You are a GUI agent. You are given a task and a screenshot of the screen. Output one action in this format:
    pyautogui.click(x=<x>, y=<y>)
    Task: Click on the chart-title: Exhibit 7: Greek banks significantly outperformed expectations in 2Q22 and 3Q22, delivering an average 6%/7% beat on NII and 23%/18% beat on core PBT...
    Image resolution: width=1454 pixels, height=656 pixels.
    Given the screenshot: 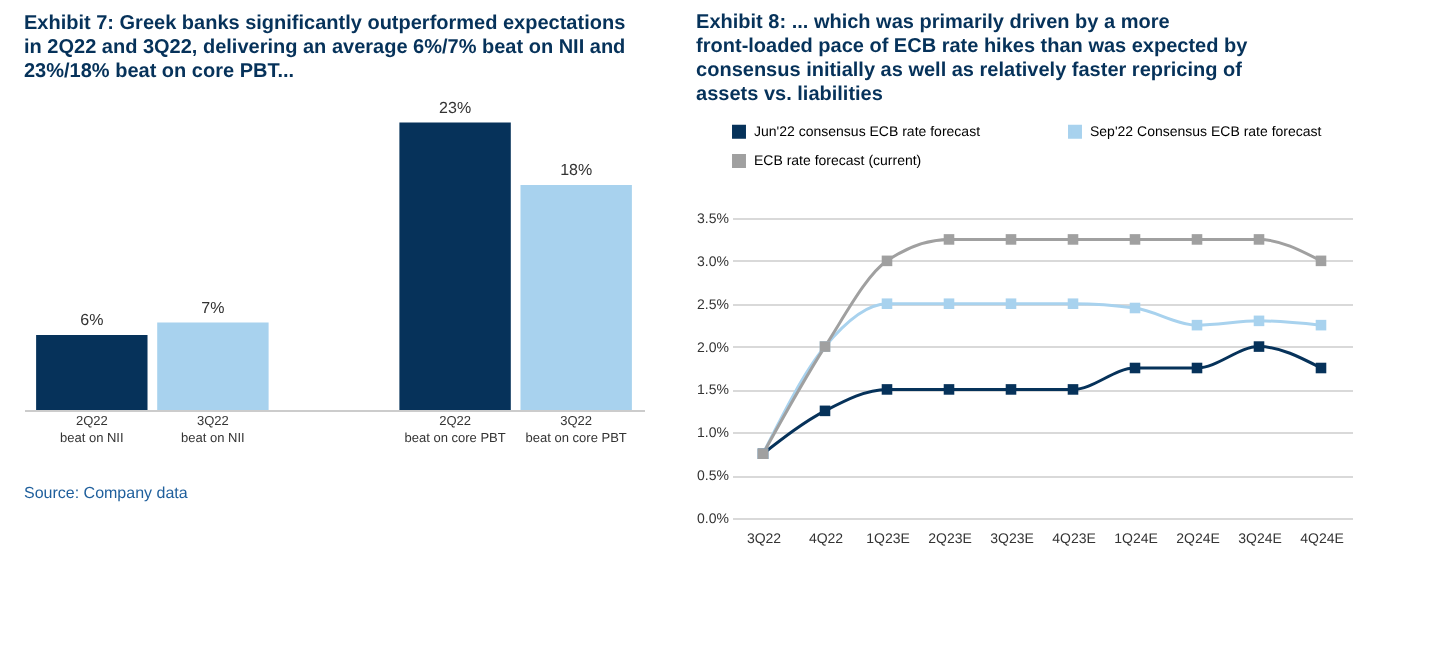 What is the action you would take?
    pyautogui.click(x=325, y=47)
    